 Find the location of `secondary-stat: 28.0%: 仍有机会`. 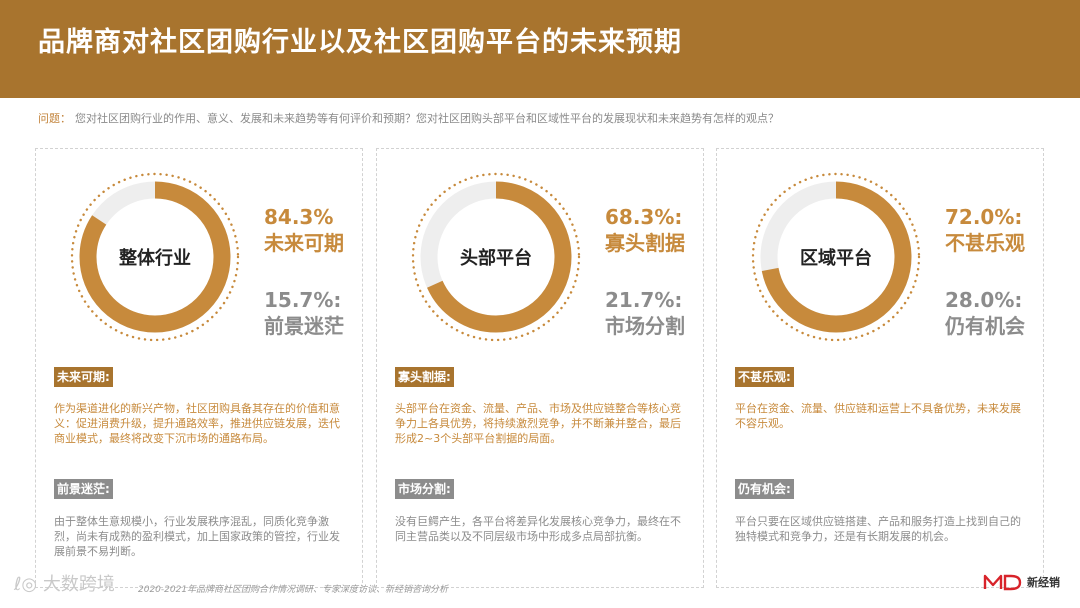

secondary-stat: 28.0%: 仍有机会 is located at coordinates (985, 313).